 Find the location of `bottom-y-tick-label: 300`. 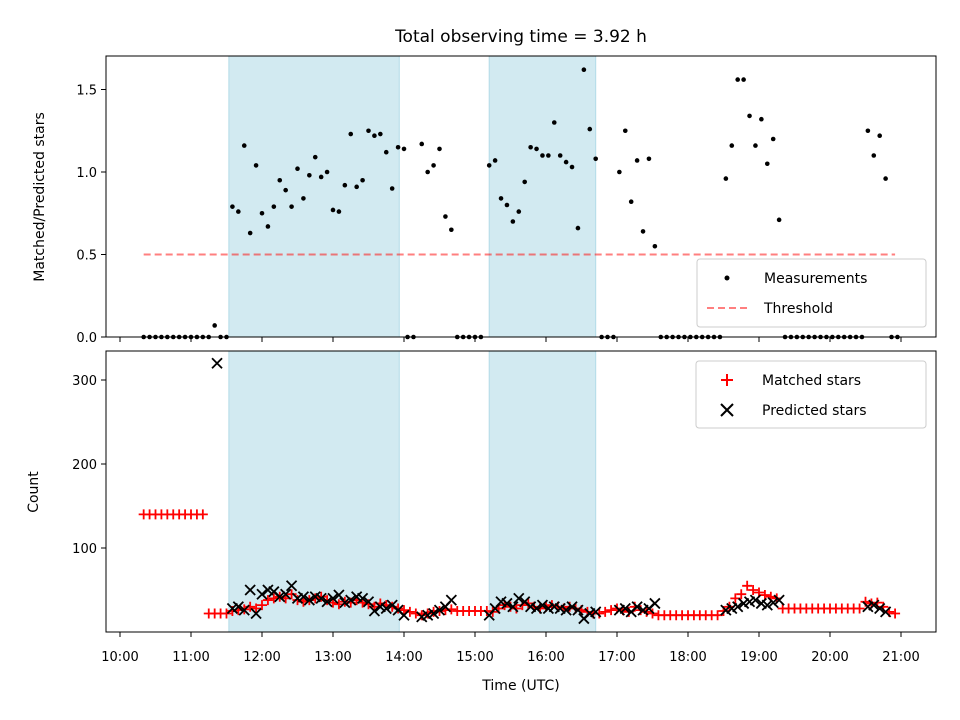

bottom-y-tick-label: 300 is located at coordinates (84, 381).